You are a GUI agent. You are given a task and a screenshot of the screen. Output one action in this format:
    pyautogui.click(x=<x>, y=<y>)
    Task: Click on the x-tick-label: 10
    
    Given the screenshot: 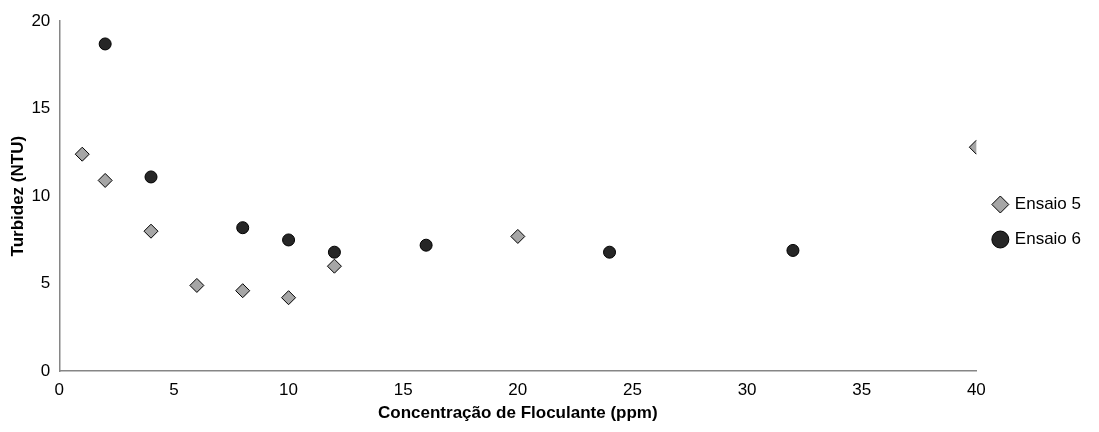 What is the action you would take?
    pyautogui.click(x=289, y=390)
    